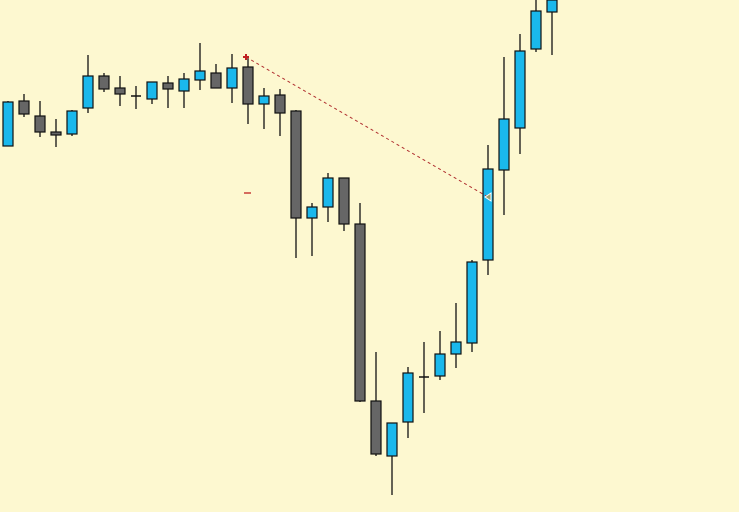 The width and height of the screenshot is (739, 512). I want to click on overlay-group, so click(367, 128).